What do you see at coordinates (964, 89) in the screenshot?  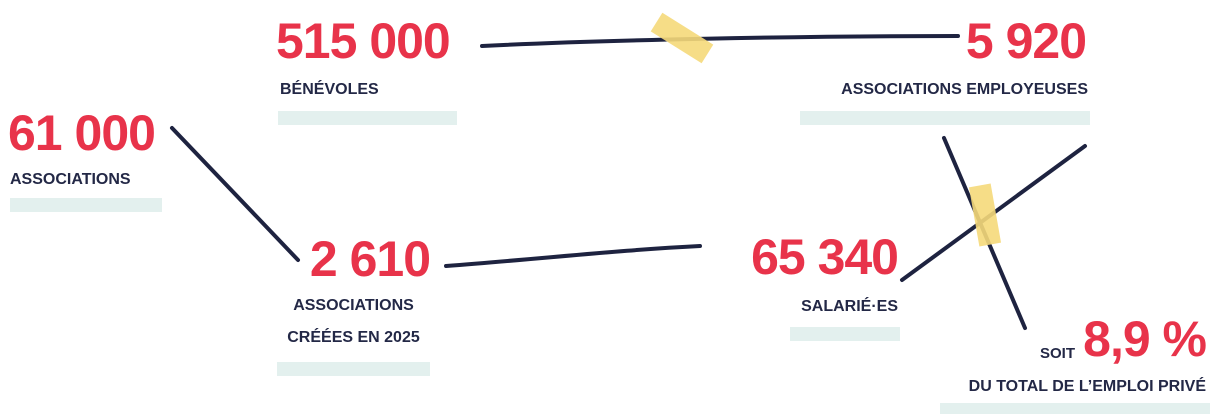 I see `stat-label: ASSOCIATIONS EMPLOYEUSES` at bounding box center [964, 89].